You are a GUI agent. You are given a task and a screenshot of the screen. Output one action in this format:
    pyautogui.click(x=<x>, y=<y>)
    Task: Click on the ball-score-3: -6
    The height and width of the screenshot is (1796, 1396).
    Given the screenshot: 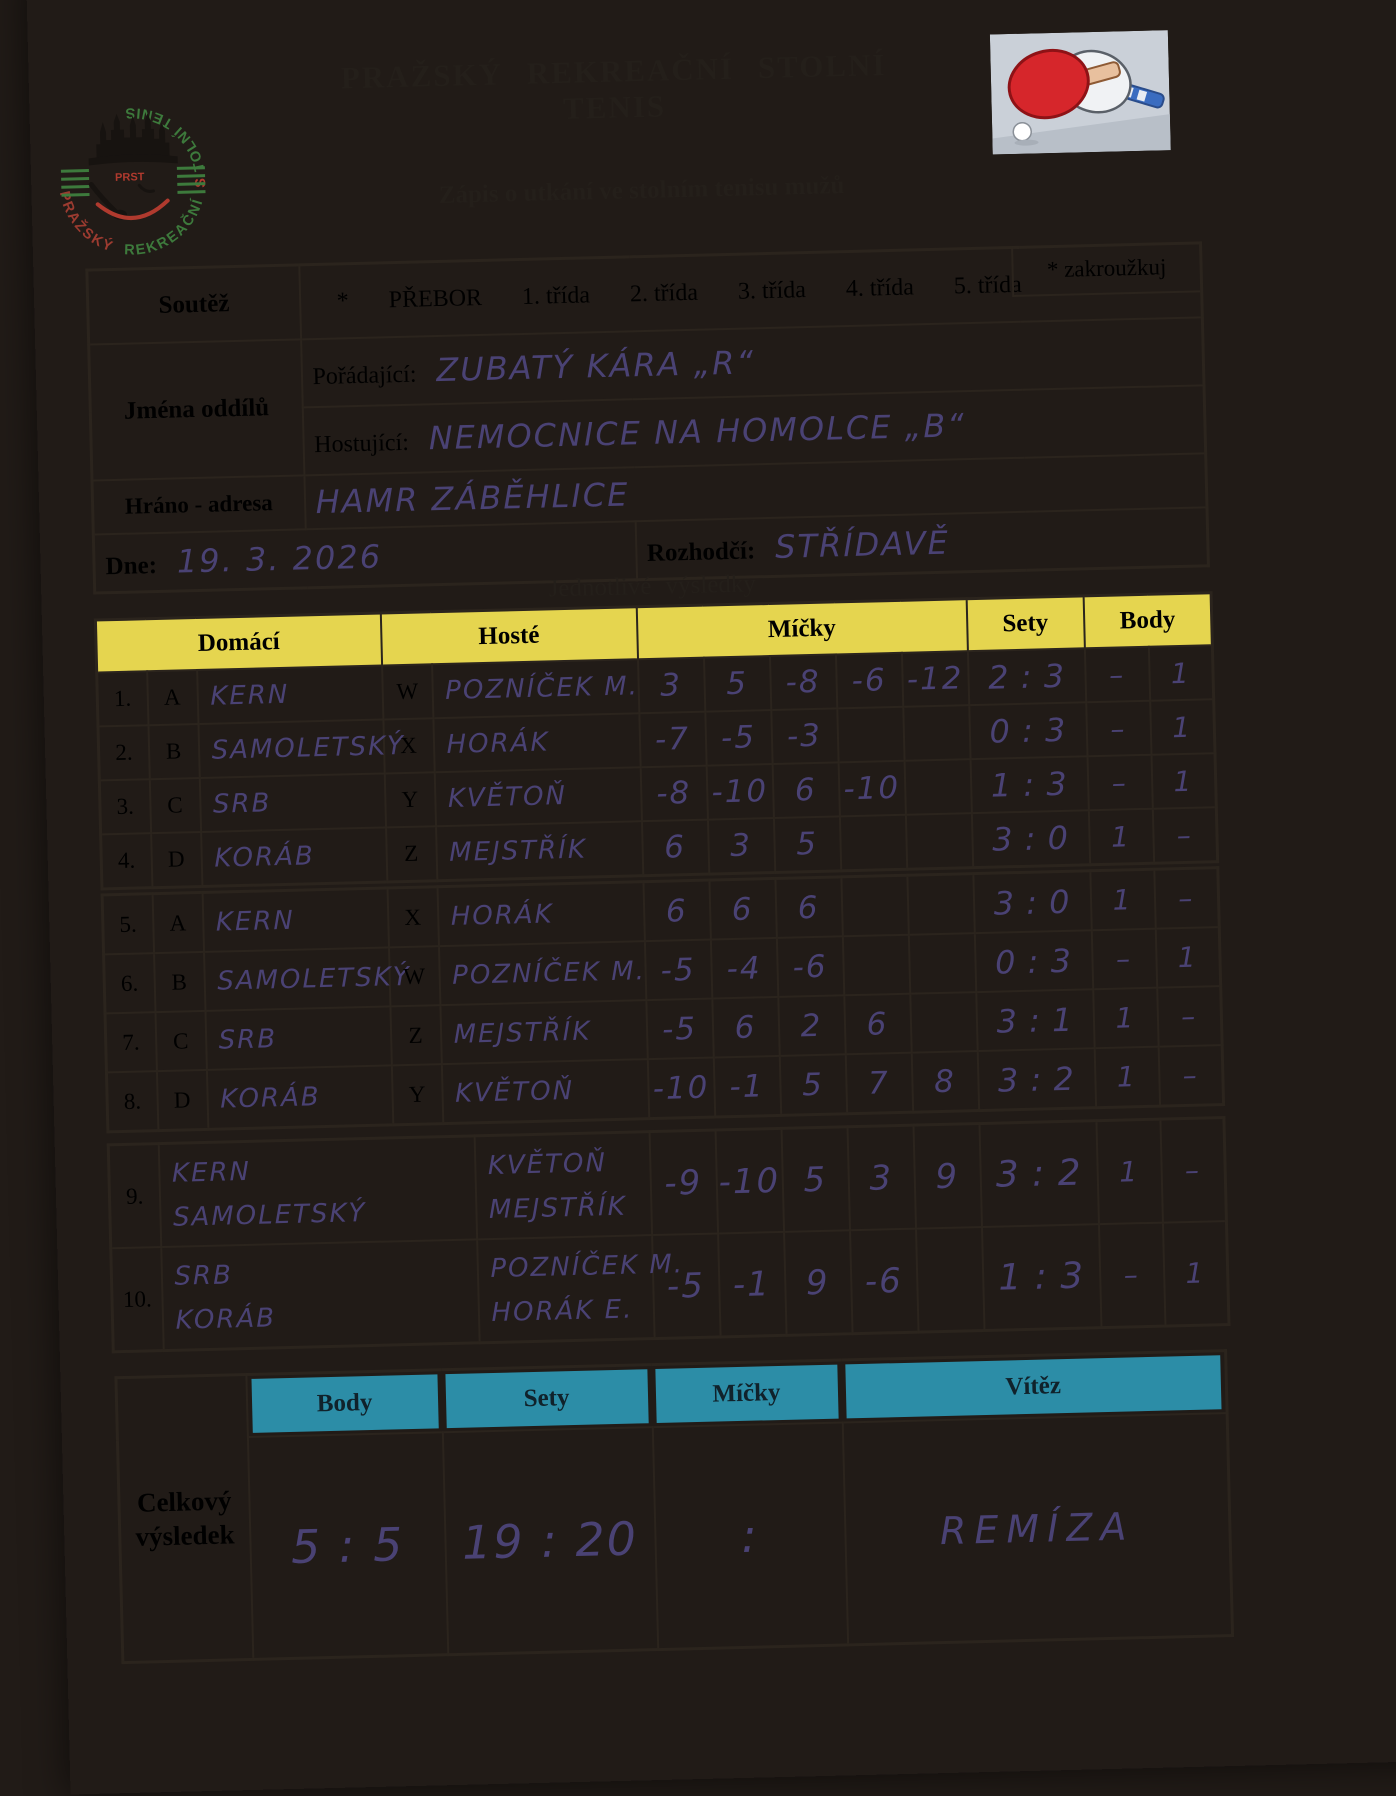 What is the action you would take?
    pyautogui.click(x=810, y=966)
    